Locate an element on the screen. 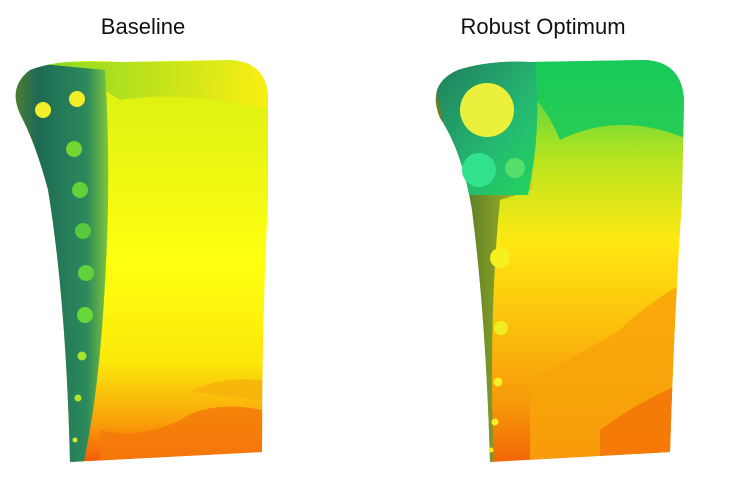  baseline-cooling-holes is located at coordinates (64, 267).